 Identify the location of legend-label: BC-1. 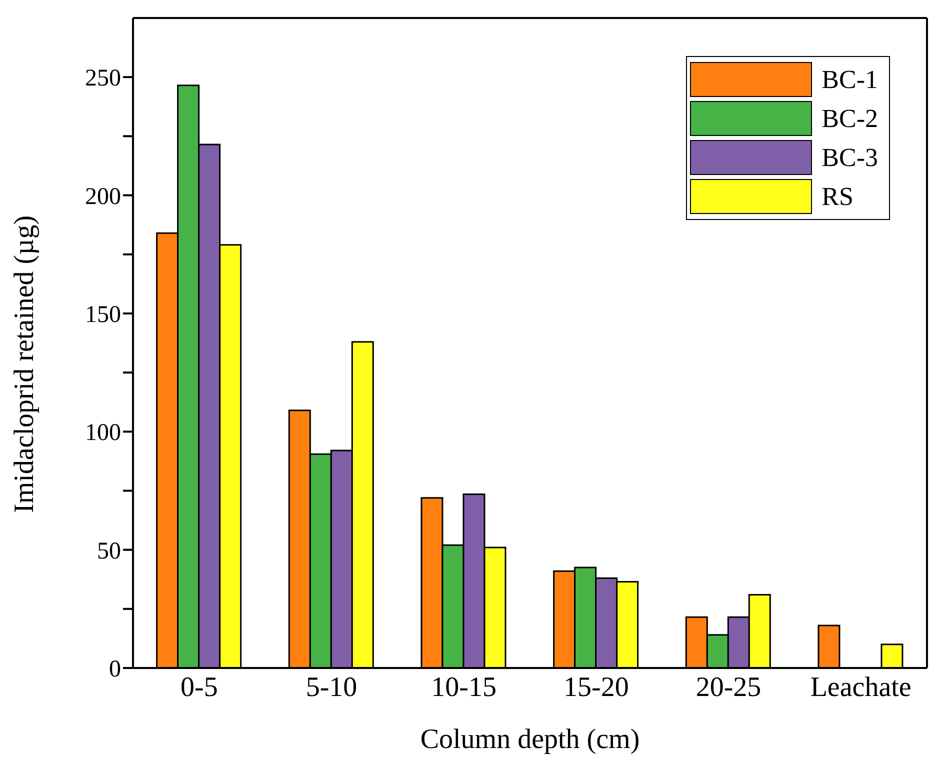
(850, 79).